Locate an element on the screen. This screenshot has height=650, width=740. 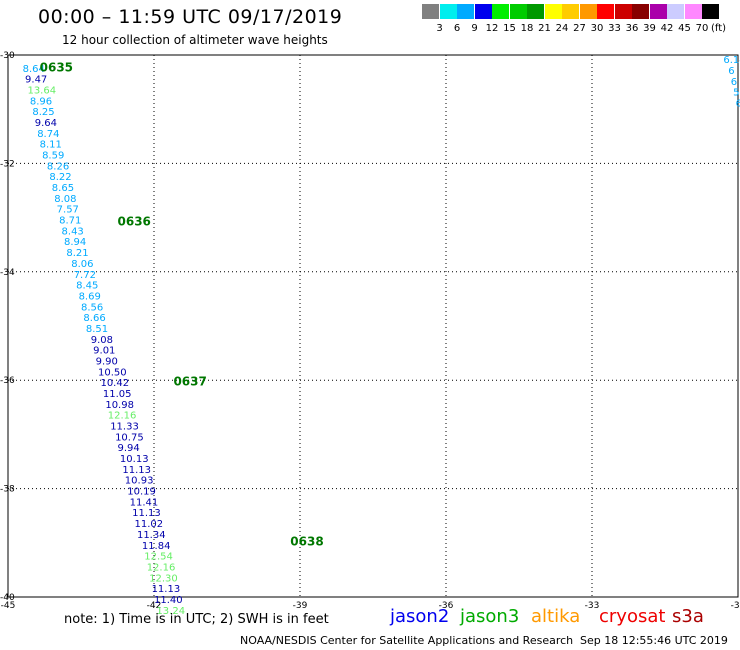
wave-height-label: 8.06 is located at coordinates (82, 264).